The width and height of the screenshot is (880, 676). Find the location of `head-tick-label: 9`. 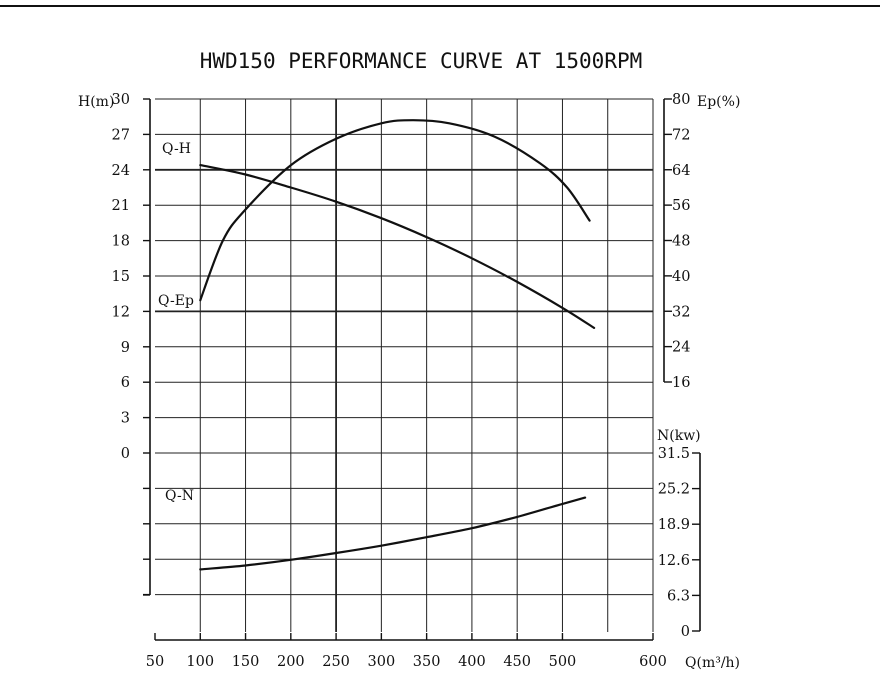

head-tick-label: 9 is located at coordinates (125, 348).